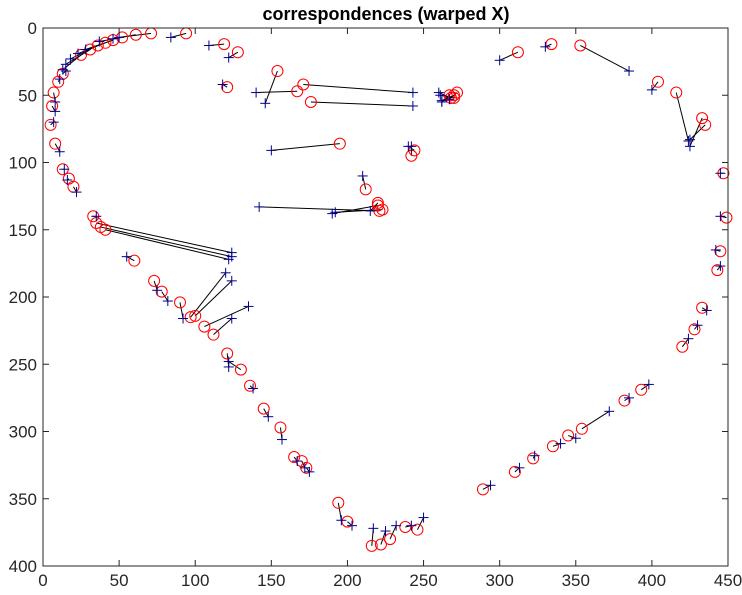  I want to click on x-tick-label-300: 300, so click(499, 580).